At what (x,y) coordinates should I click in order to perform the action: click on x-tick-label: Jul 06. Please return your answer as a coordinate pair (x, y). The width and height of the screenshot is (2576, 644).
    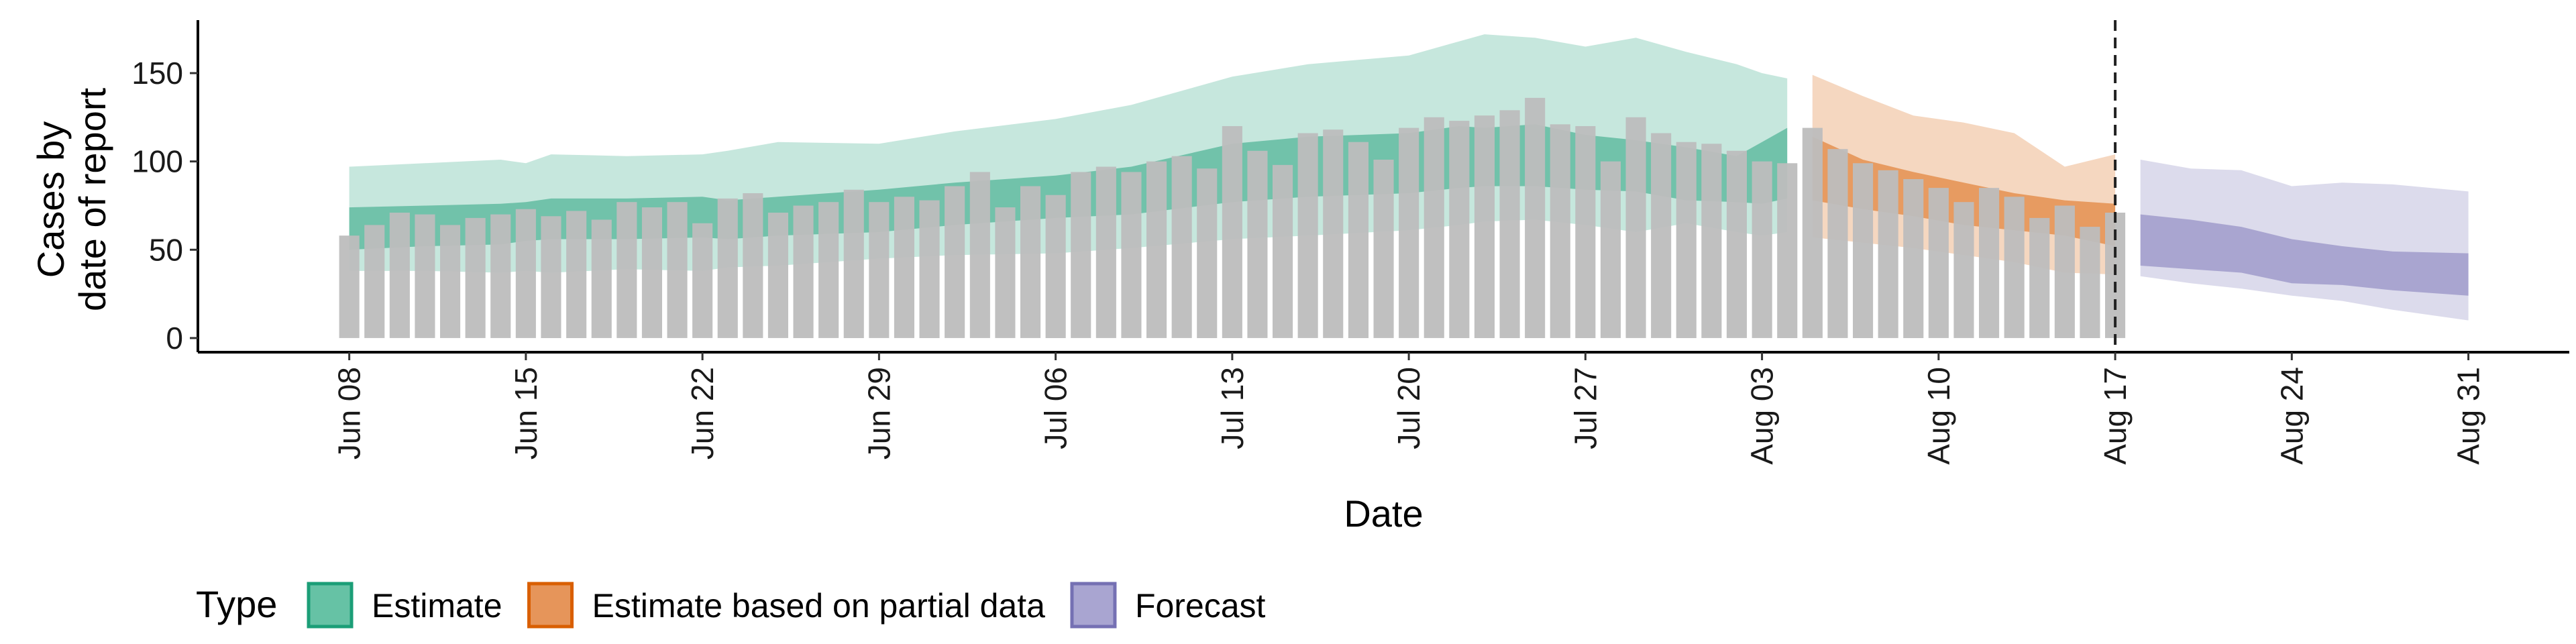
    Looking at the image, I should click on (1055, 408).